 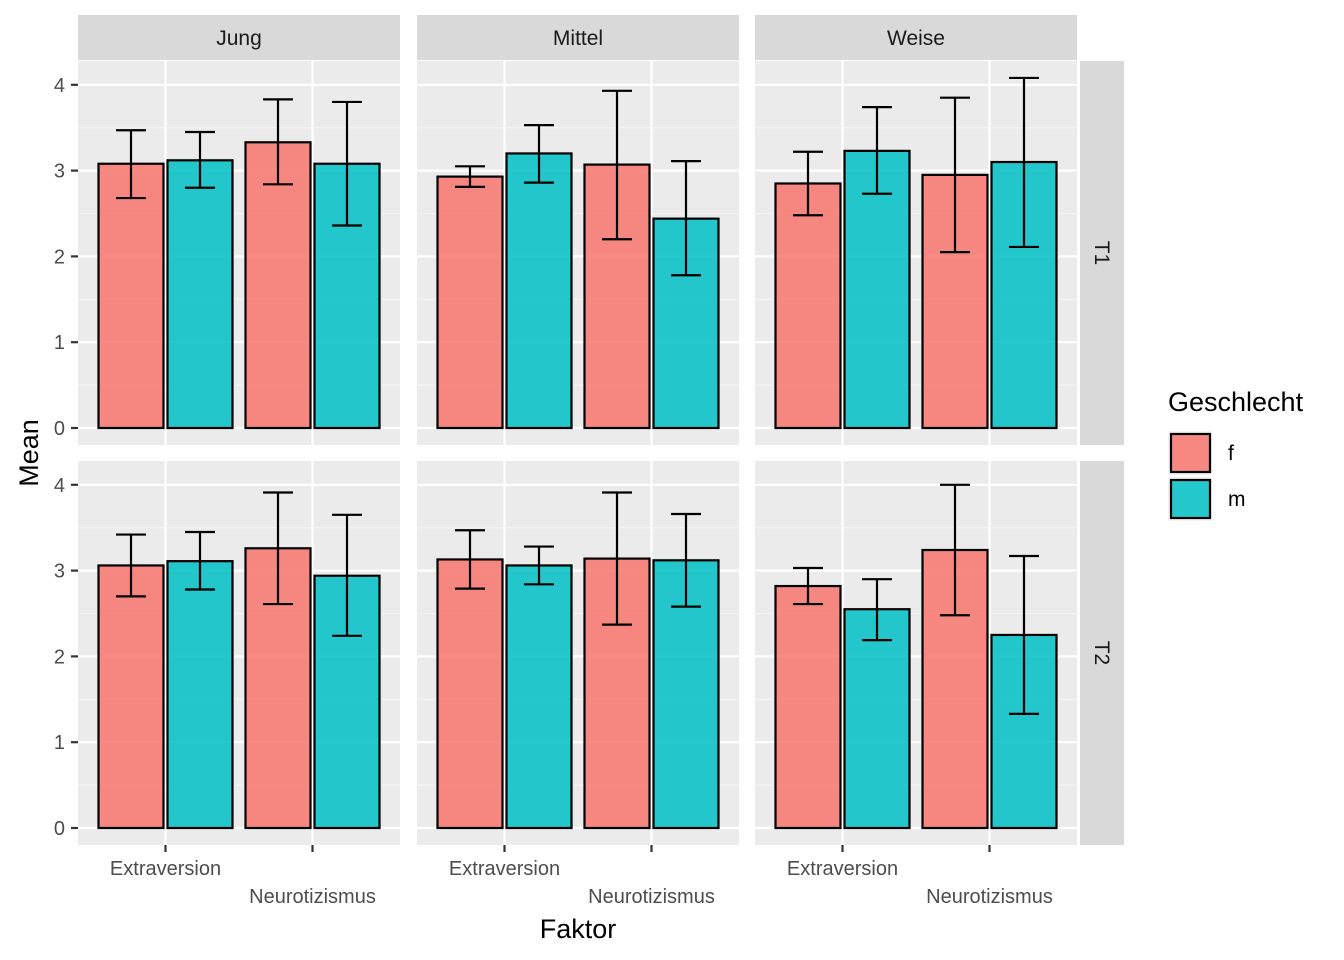 I want to click on facet-row-label: T2, so click(x=1101, y=653).